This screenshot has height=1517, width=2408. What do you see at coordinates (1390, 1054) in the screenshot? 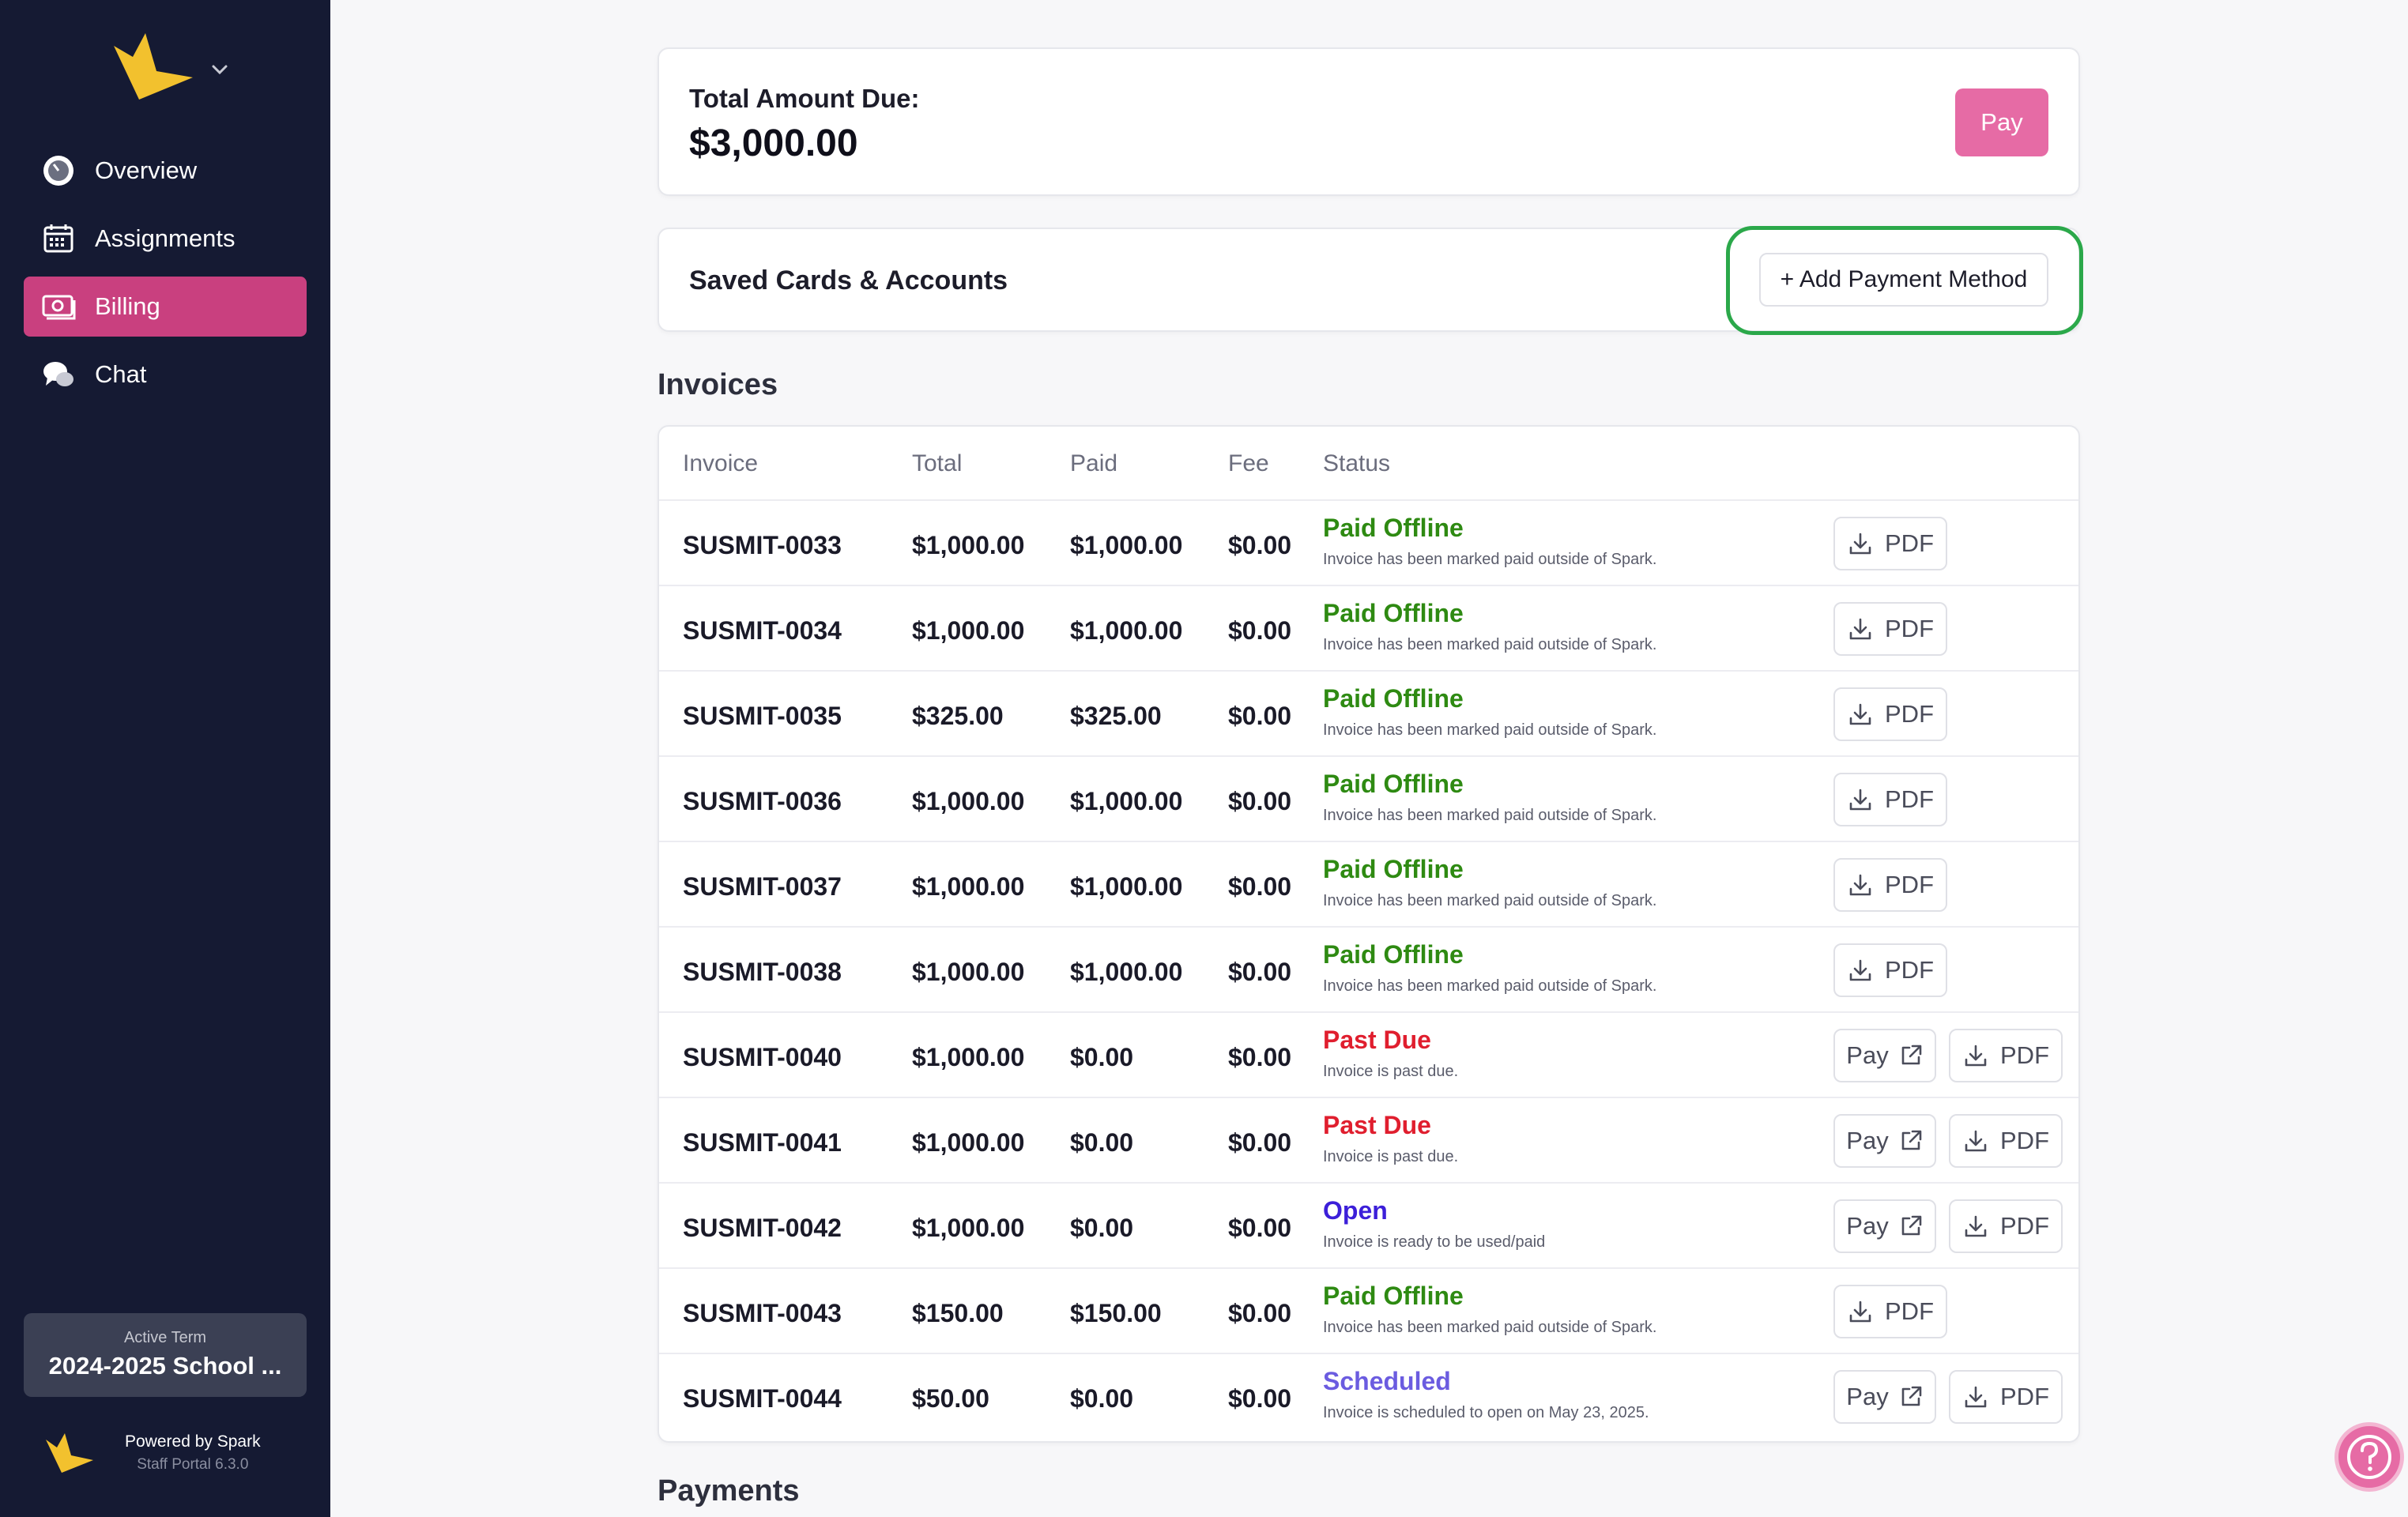
I see `invoice-status: Past Due Invoice is past due.` at bounding box center [1390, 1054].